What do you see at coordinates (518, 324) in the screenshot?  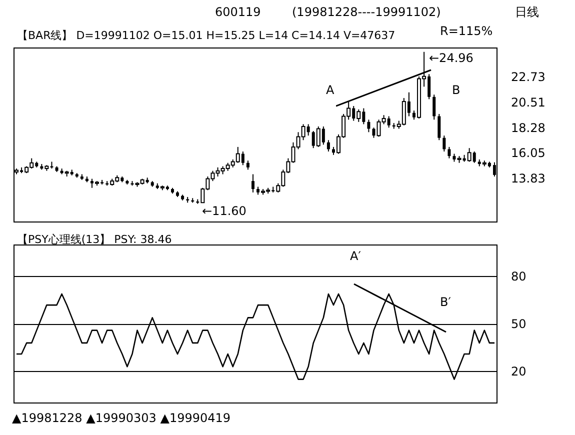 I see `y-tick-label: 50` at bounding box center [518, 324].